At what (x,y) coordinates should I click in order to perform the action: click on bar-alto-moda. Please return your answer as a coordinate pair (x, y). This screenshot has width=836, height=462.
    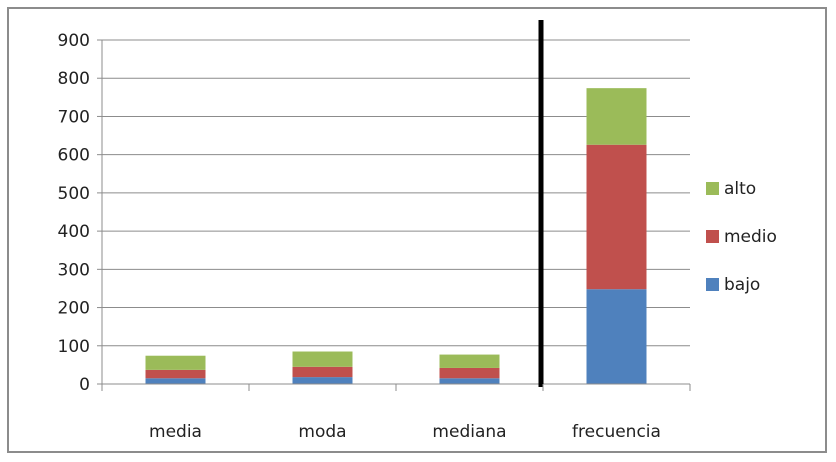
    Looking at the image, I should click on (322, 359).